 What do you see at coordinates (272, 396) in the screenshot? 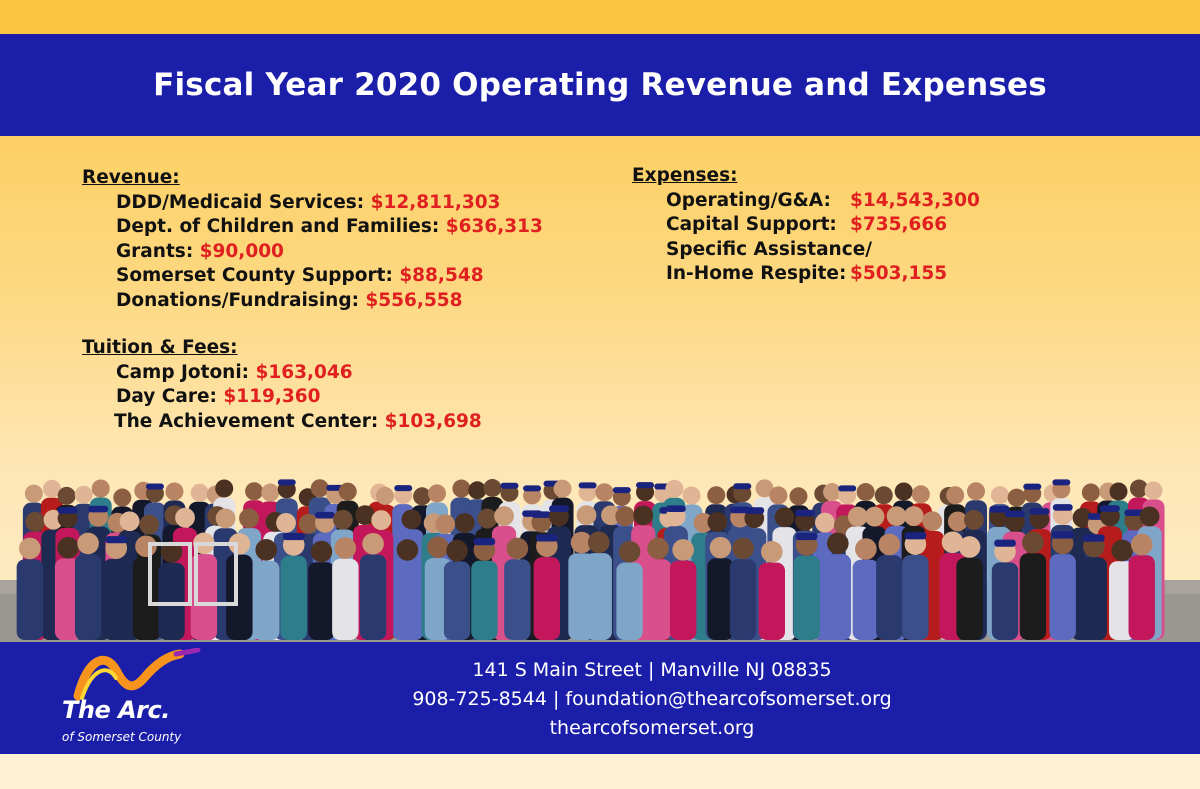
I see `tuition-item-amount: $119,360` at bounding box center [272, 396].